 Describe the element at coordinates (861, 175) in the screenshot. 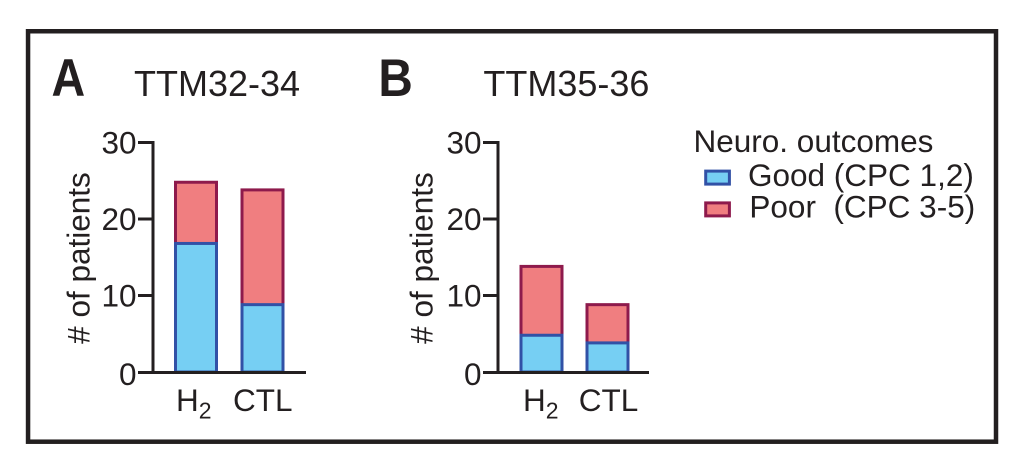

I see `svg-text: Good (CPC 1,2)` at that location.